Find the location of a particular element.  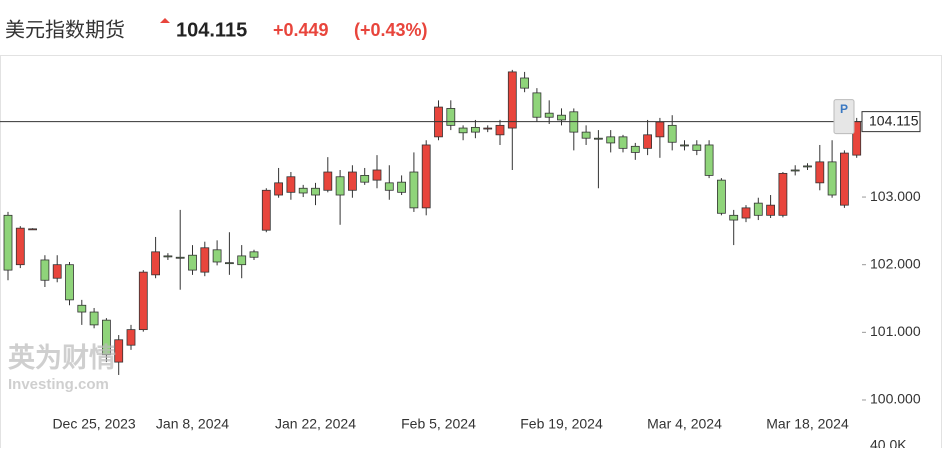

up-arrow is located at coordinates (165, 20).